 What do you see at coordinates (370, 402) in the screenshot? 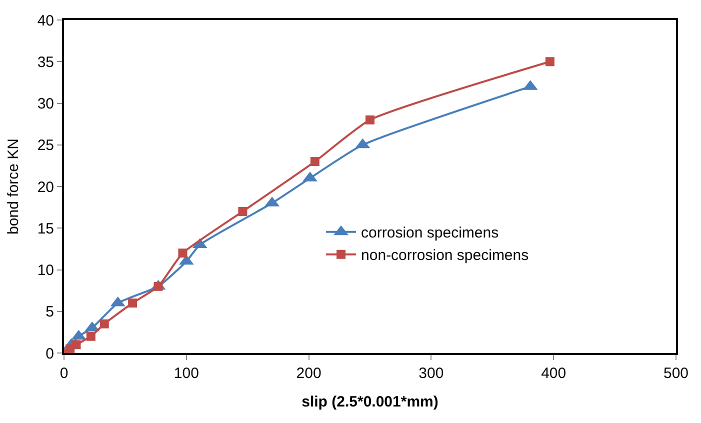
I see `x-axis-title: slip (2.5*0.001*mm)` at bounding box center [370, 402].